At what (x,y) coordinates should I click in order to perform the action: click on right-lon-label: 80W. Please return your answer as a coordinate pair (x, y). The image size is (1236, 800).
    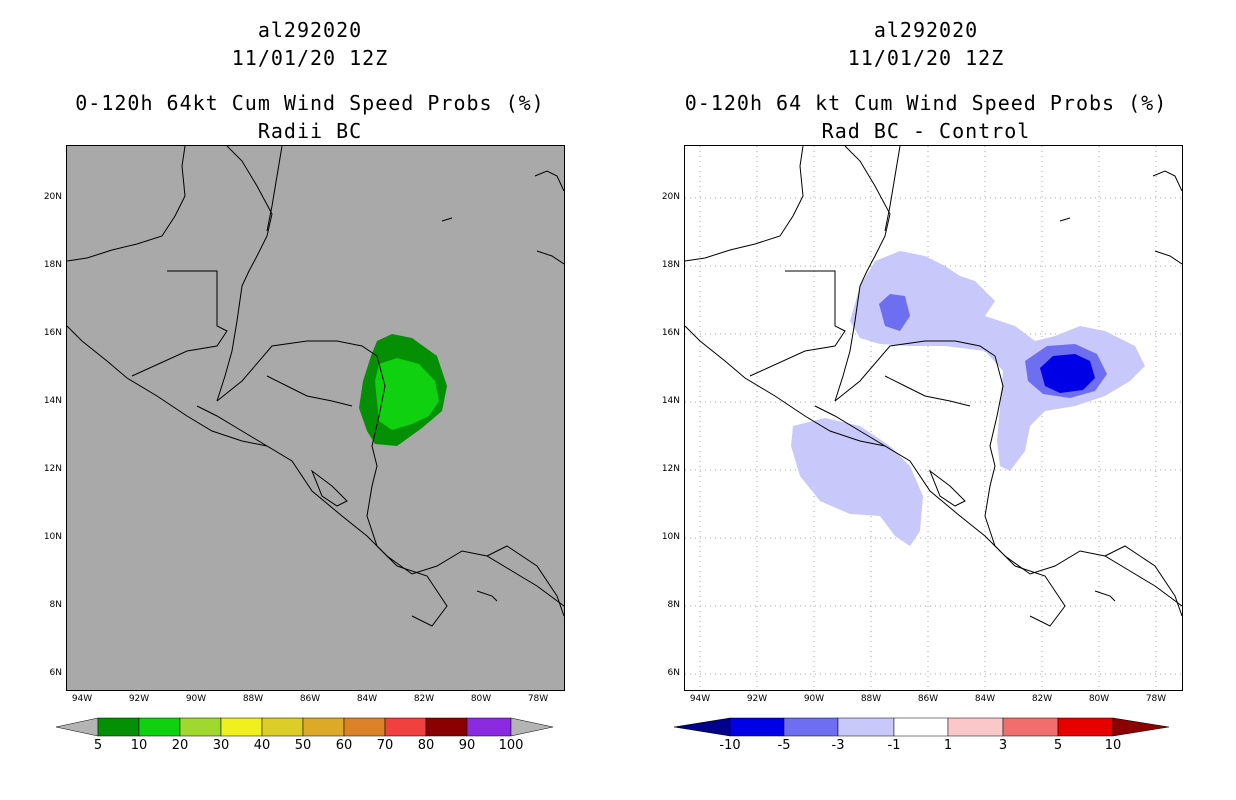
    Looking at the image, I should click on (1099, 699).